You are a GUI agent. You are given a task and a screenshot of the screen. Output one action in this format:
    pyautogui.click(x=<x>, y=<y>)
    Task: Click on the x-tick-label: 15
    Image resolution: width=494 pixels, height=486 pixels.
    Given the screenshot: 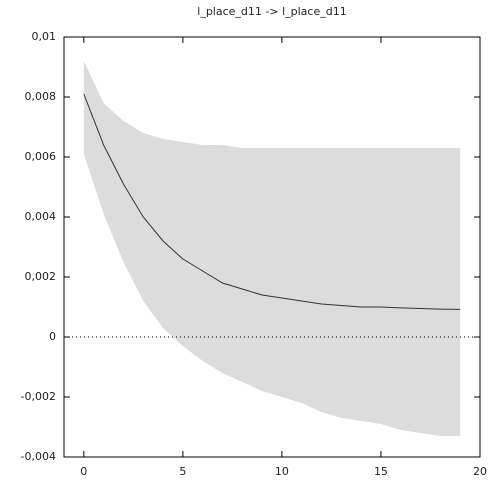 What is the action you would take?
    pyautogui.click(x=381, y=471)
    